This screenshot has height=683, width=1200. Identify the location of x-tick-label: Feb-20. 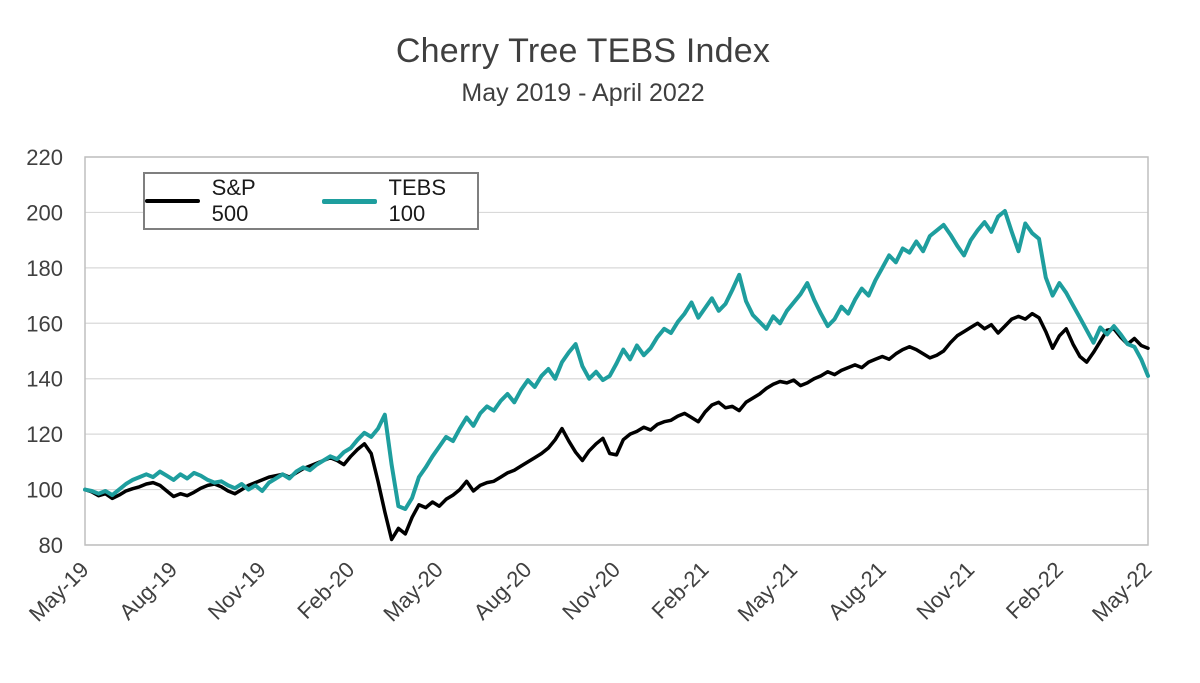
(325, 590).